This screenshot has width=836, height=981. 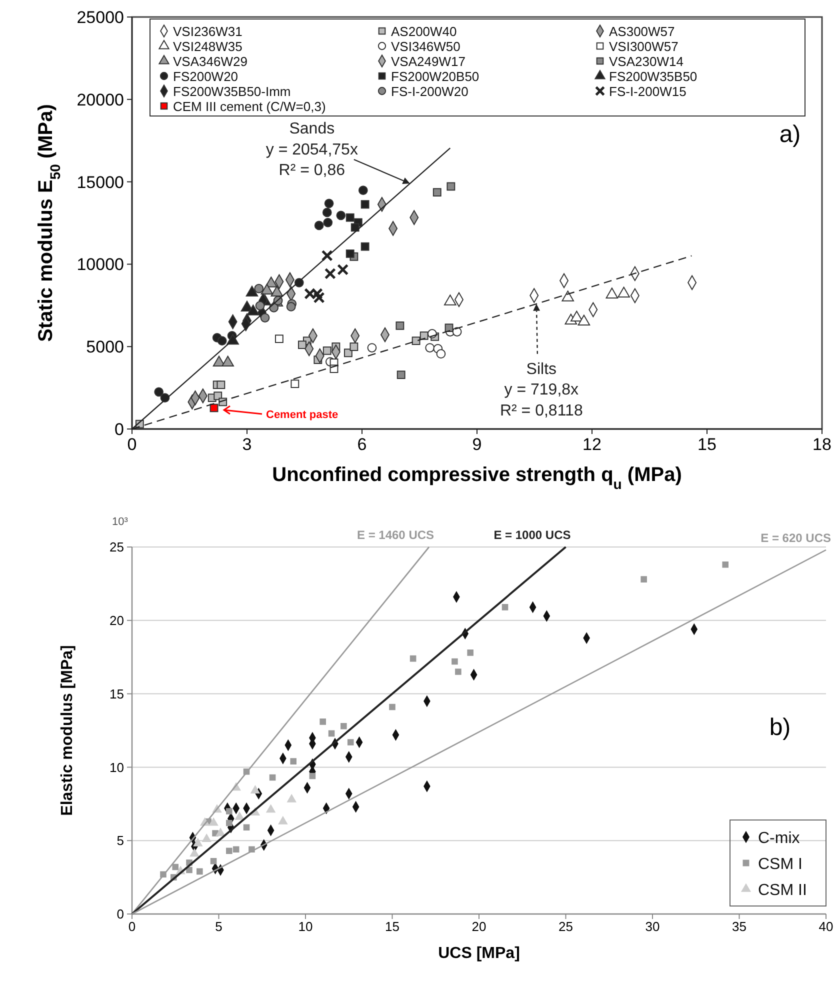 What do you see at coordinates (132, 926) in the screenshot?
I see `x-tick-label: 0` at bounding box center [132, 926].